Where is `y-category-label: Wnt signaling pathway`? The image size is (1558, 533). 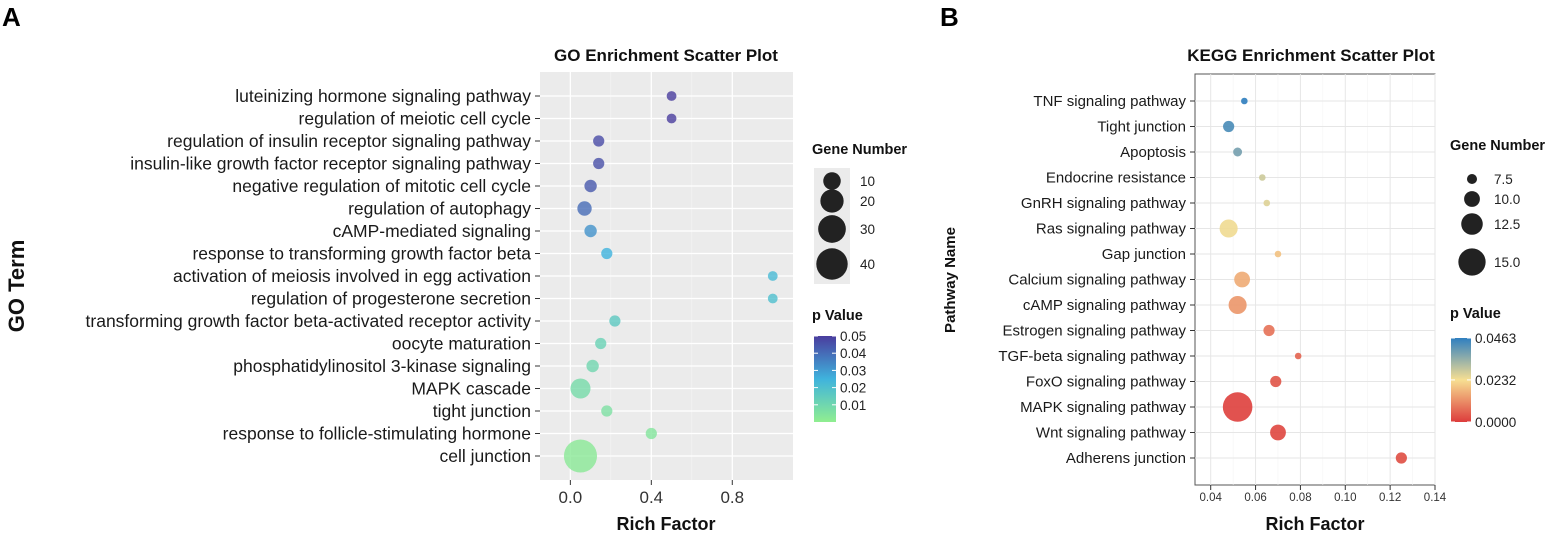
y-category-label: Wnt signaling pathway is located at coordinates (1111, 433).